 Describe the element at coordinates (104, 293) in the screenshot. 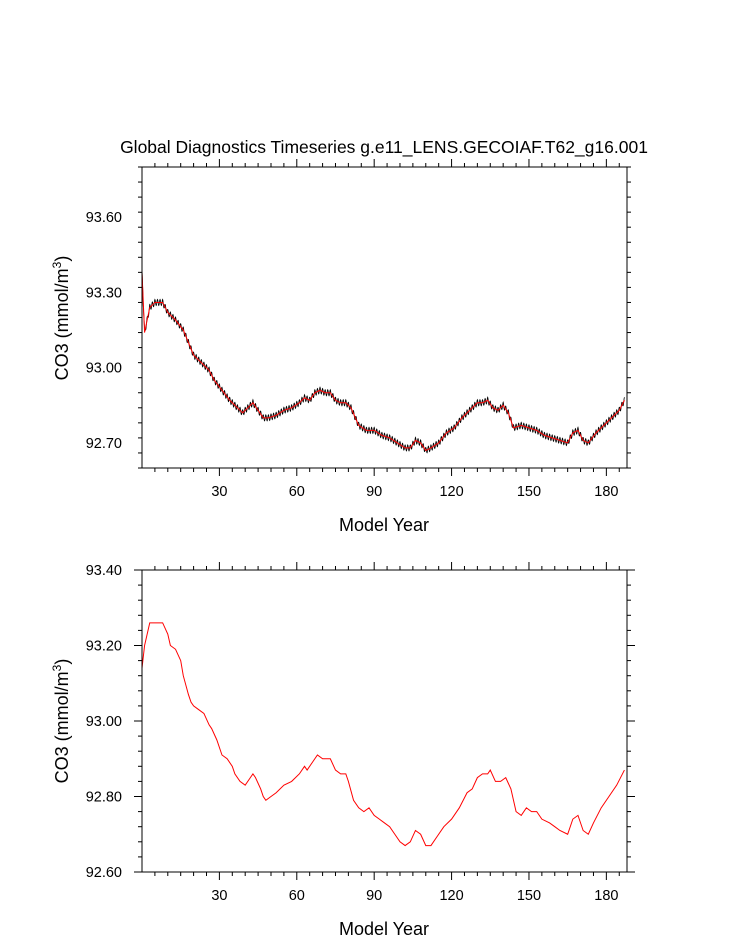

I see `y-tick-label: 93.30` at that location.